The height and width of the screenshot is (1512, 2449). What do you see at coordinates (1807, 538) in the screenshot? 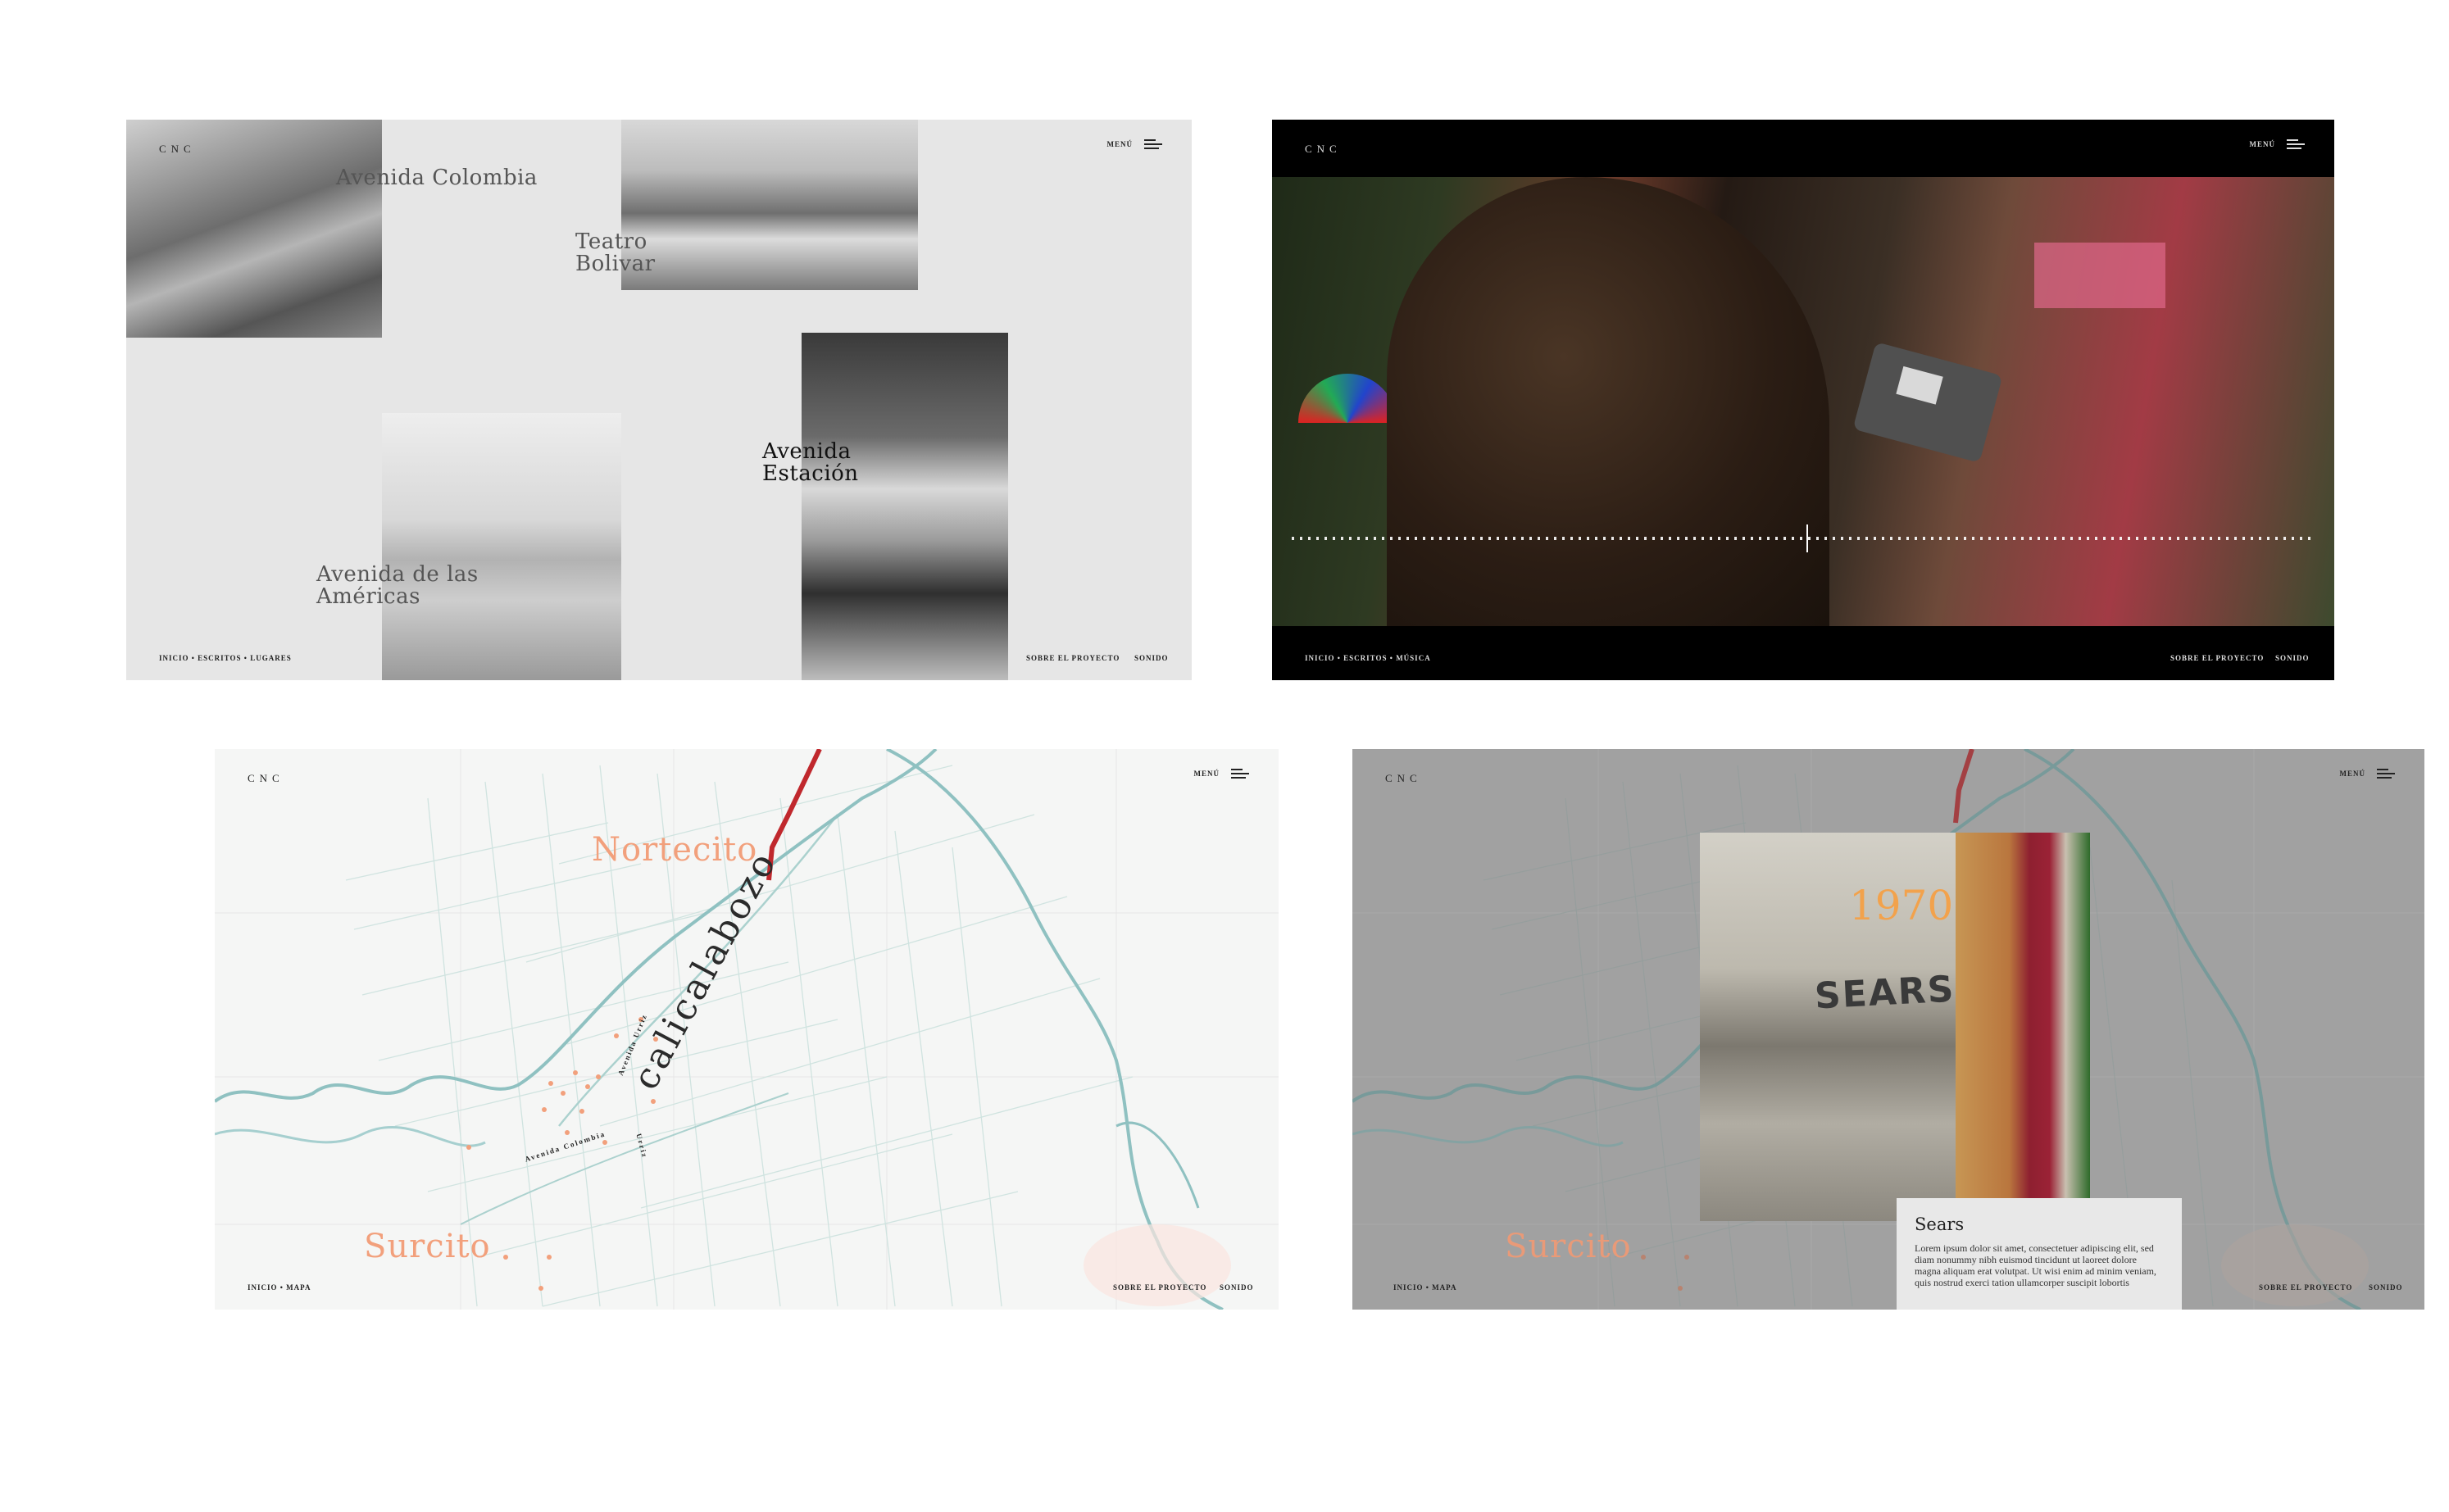
I see `playhead-handle` at bounding box center [1807, 538].